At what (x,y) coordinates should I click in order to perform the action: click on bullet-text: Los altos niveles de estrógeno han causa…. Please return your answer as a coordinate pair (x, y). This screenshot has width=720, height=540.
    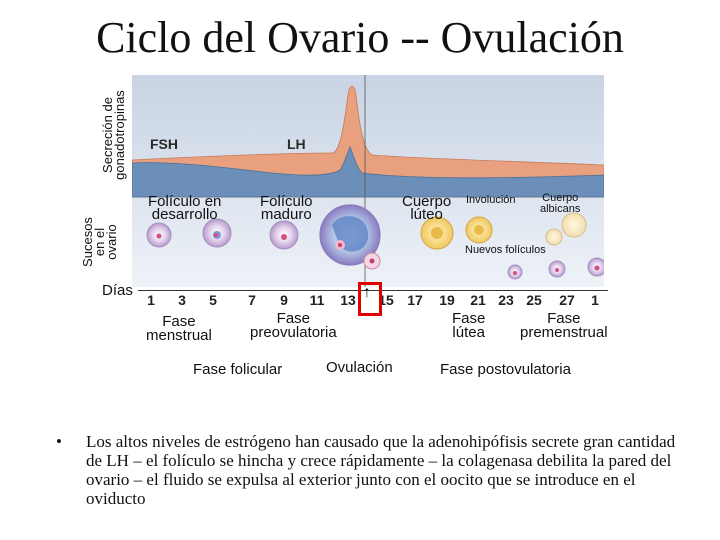
    Looking at the image, I should click on (381, 470).